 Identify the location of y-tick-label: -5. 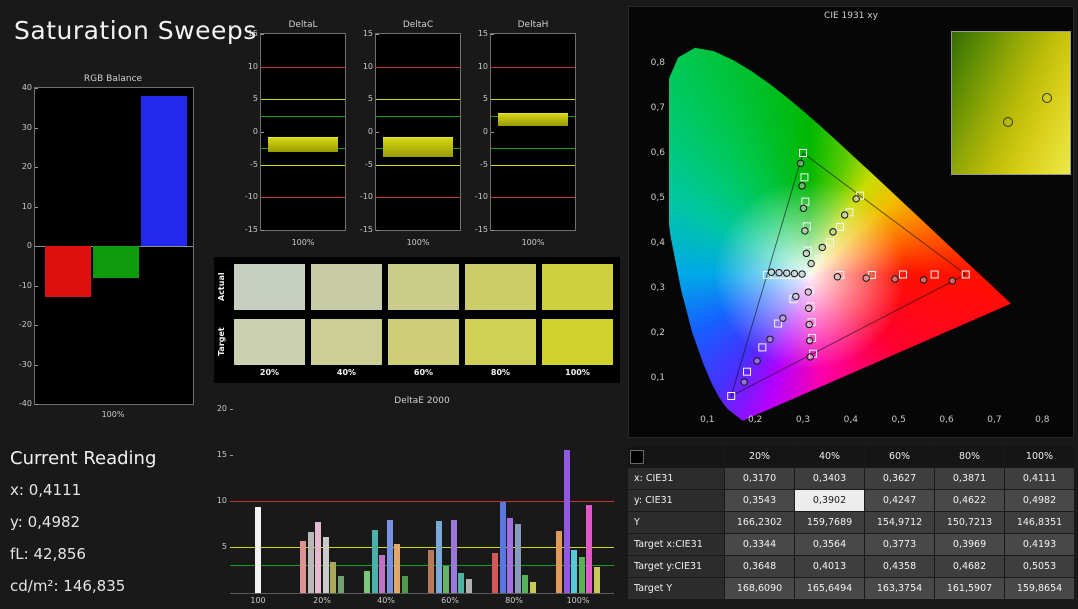
(369, 164).